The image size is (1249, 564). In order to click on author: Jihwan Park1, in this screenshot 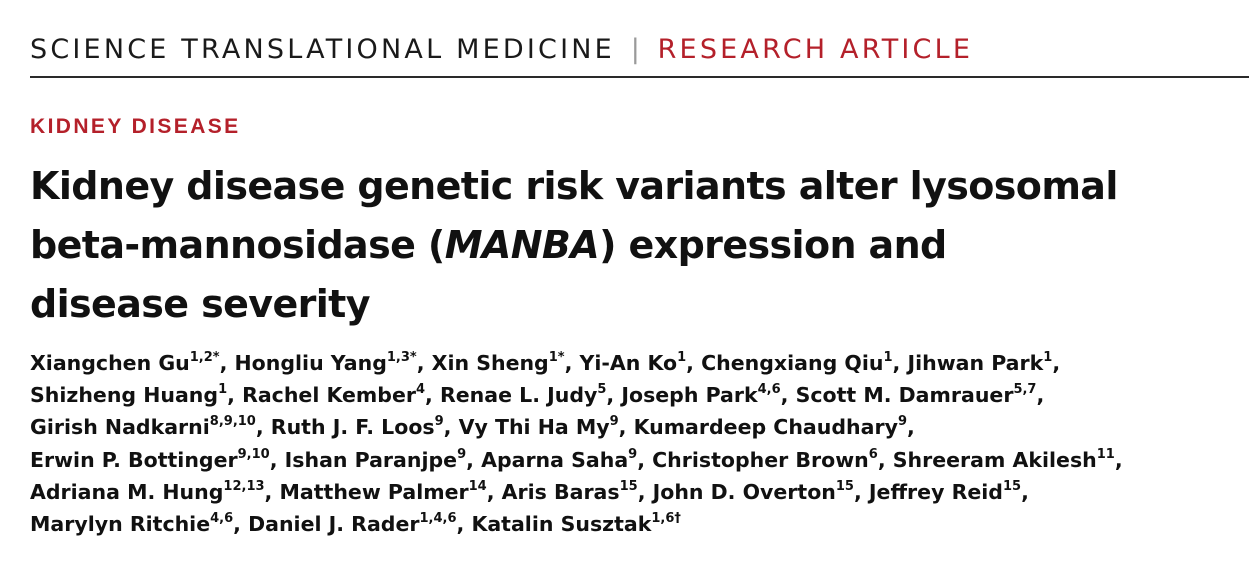, I will do `click(983, 363)`.